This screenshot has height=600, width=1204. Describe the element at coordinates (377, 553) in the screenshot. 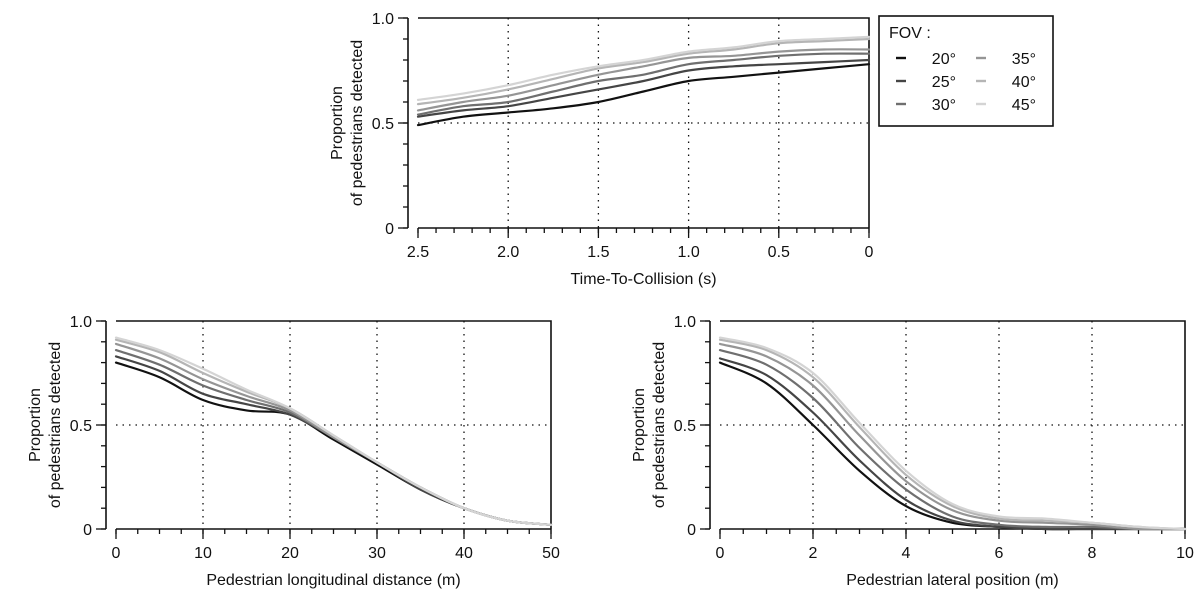

I see `x-tick-label: 30` at that location.